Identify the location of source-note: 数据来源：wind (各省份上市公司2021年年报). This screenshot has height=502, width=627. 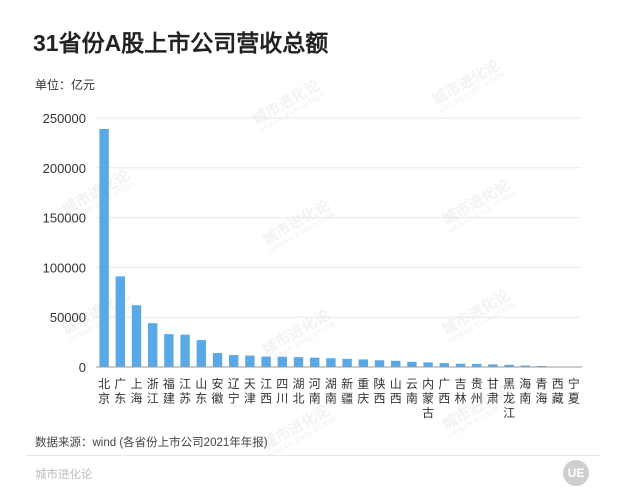
(151, 443).